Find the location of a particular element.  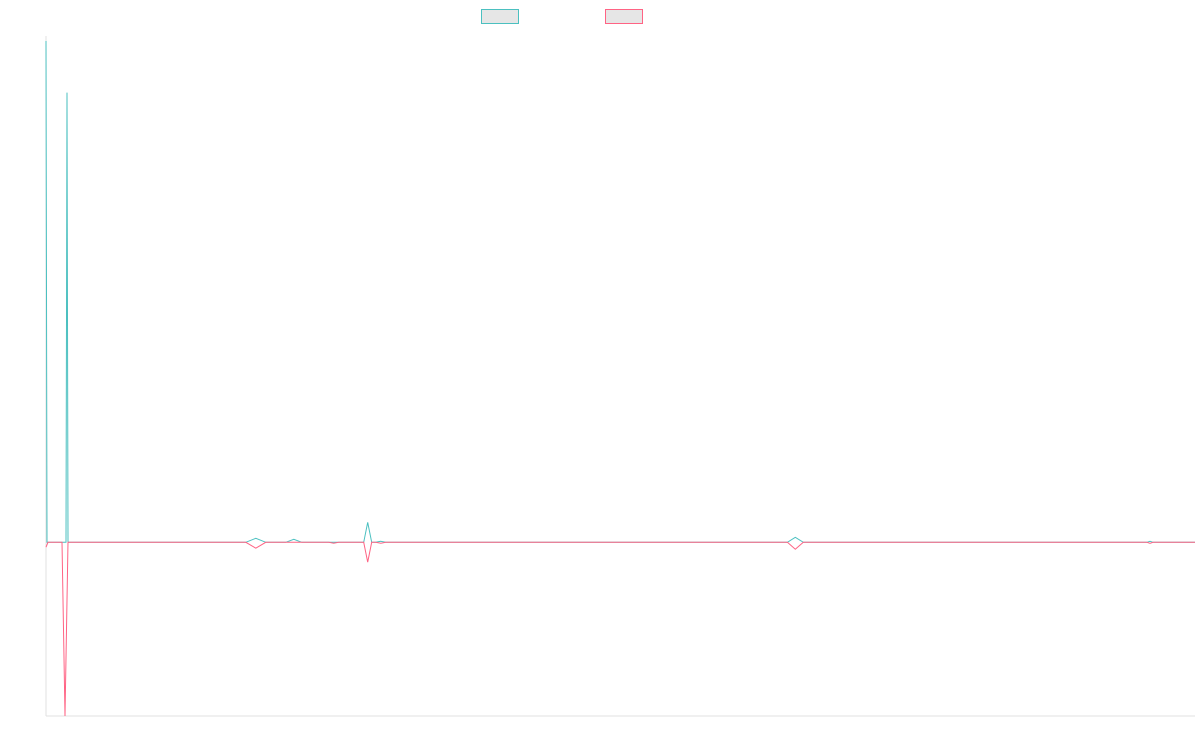

legend is located at coordinates (600, 18).